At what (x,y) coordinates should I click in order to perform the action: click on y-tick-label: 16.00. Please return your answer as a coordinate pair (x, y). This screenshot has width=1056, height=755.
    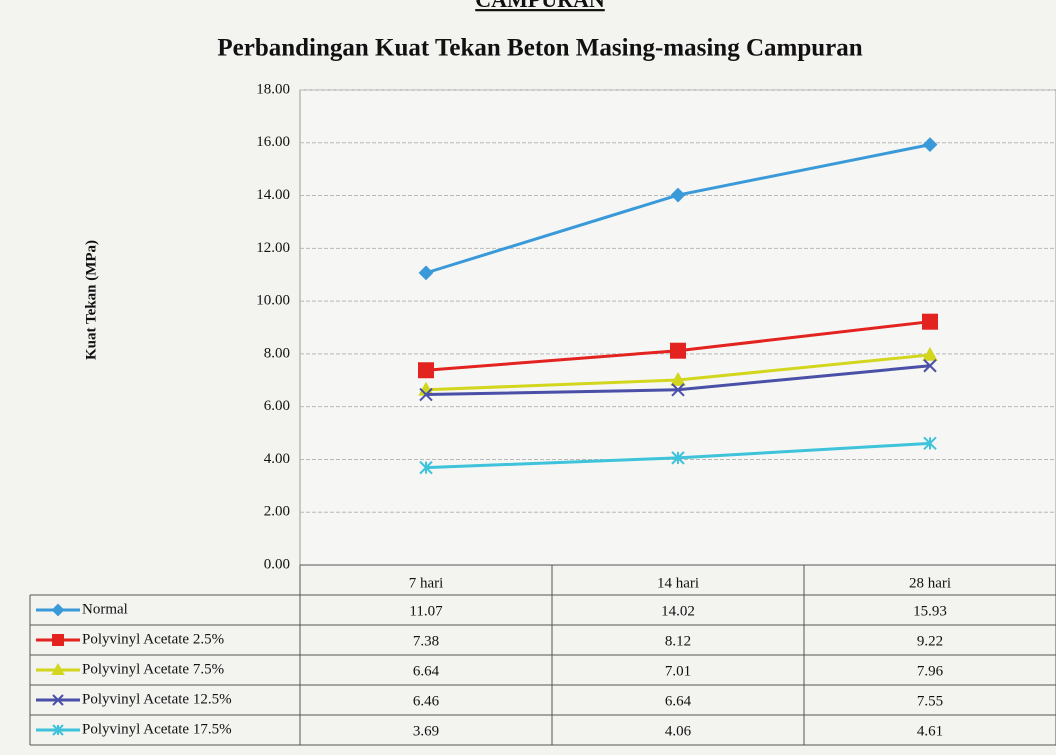
    Looking at the image, I should click on (273, 142).